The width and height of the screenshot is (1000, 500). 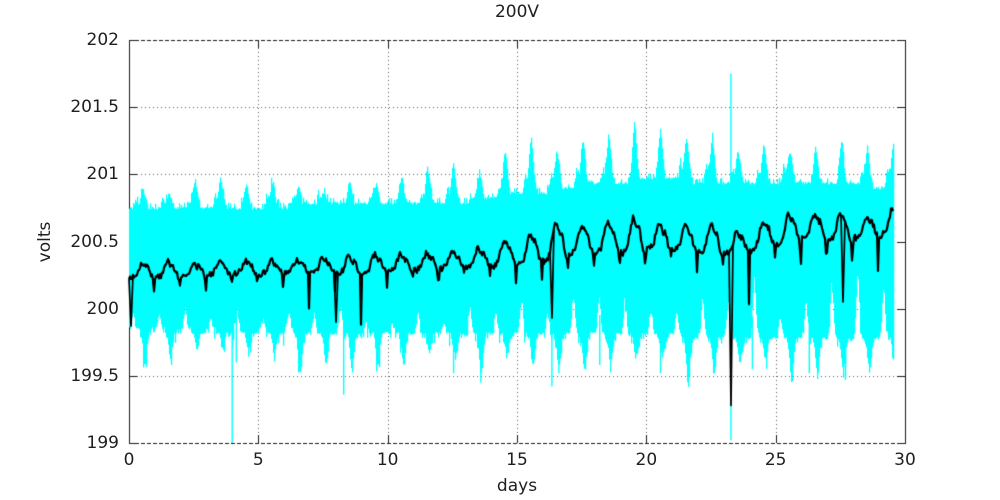 I want to click on y-tick-label: 199.5, so click(x=94, y=375).